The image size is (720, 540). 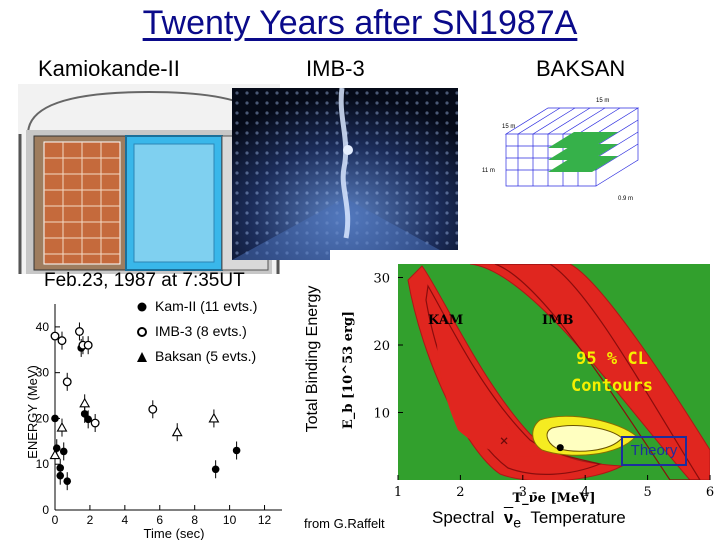 I want to click on baksan-dim-height: 11 m, so click(x=488, y=171).